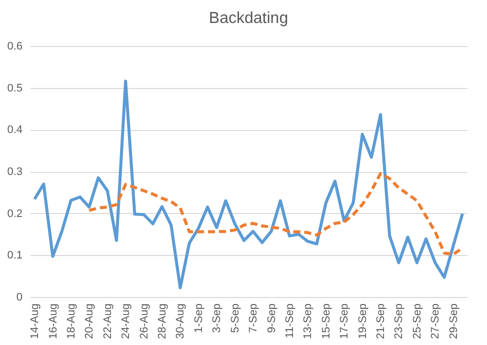  I want to click on x-tick-label: 14-Aug, so click(35, 321).